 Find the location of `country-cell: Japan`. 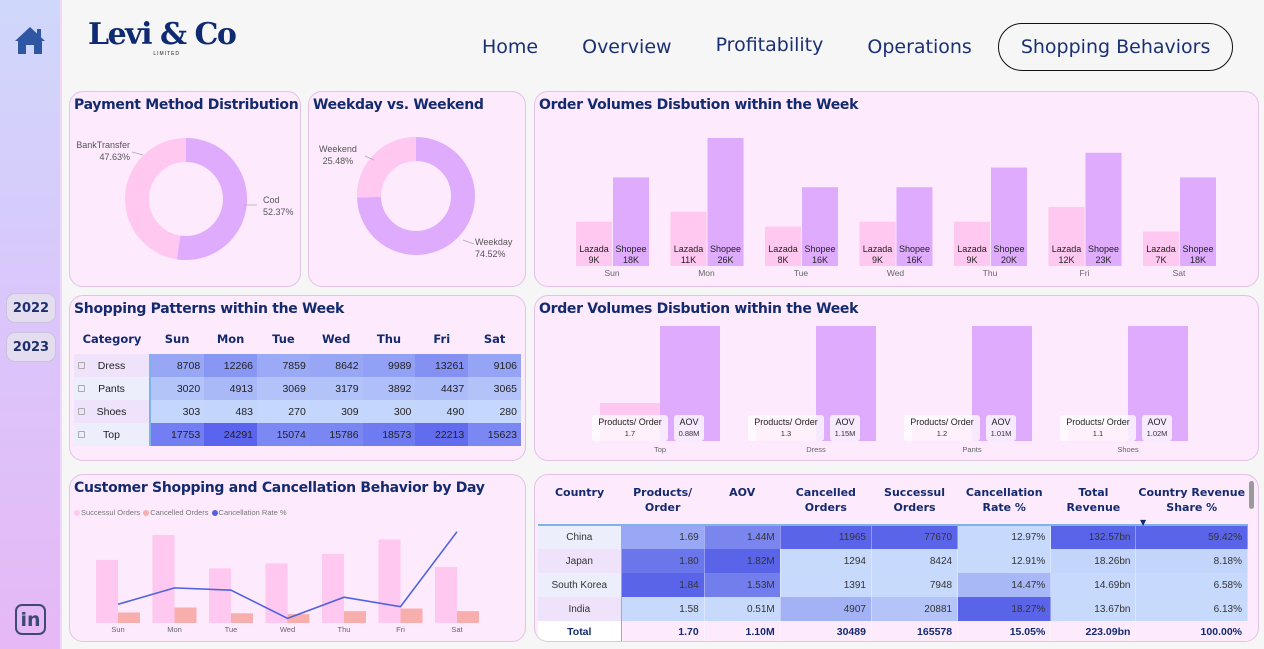

country-cell: Japan is located at coordinates (580, 561).